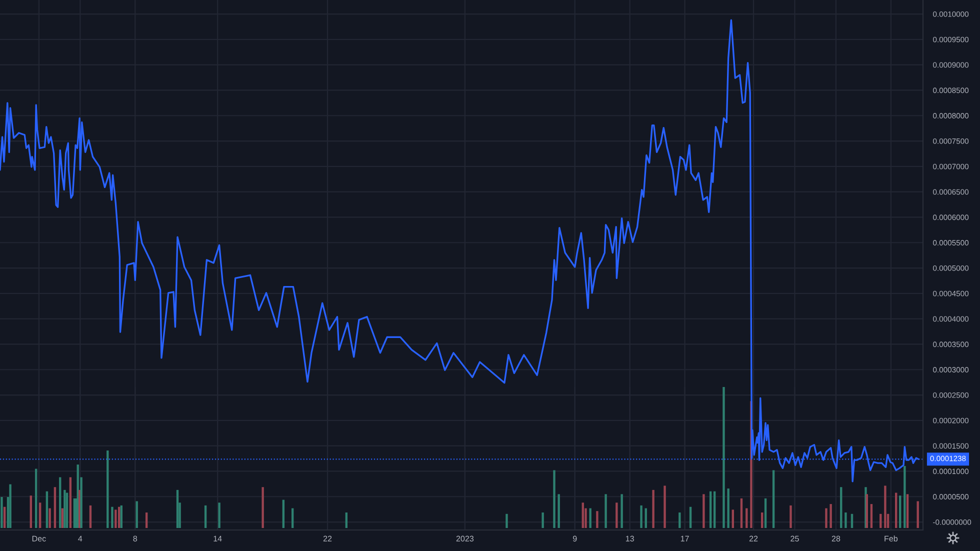 The image size is (980, 551). What do you see at coordinates (465, 539) in the screenshot?
I see `x-tick-label: 2023` at bounding box center [465, 539].